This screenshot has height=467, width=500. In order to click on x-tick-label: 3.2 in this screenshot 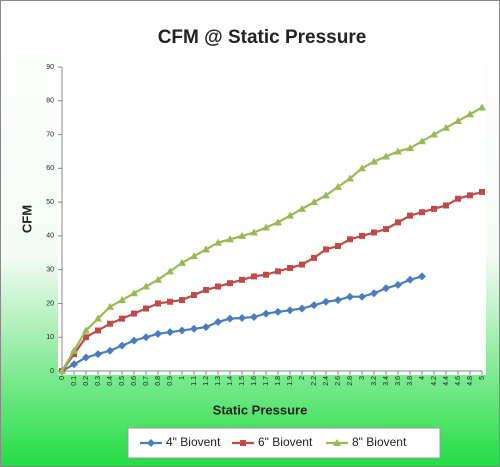, I will do `click(374, 381)`.